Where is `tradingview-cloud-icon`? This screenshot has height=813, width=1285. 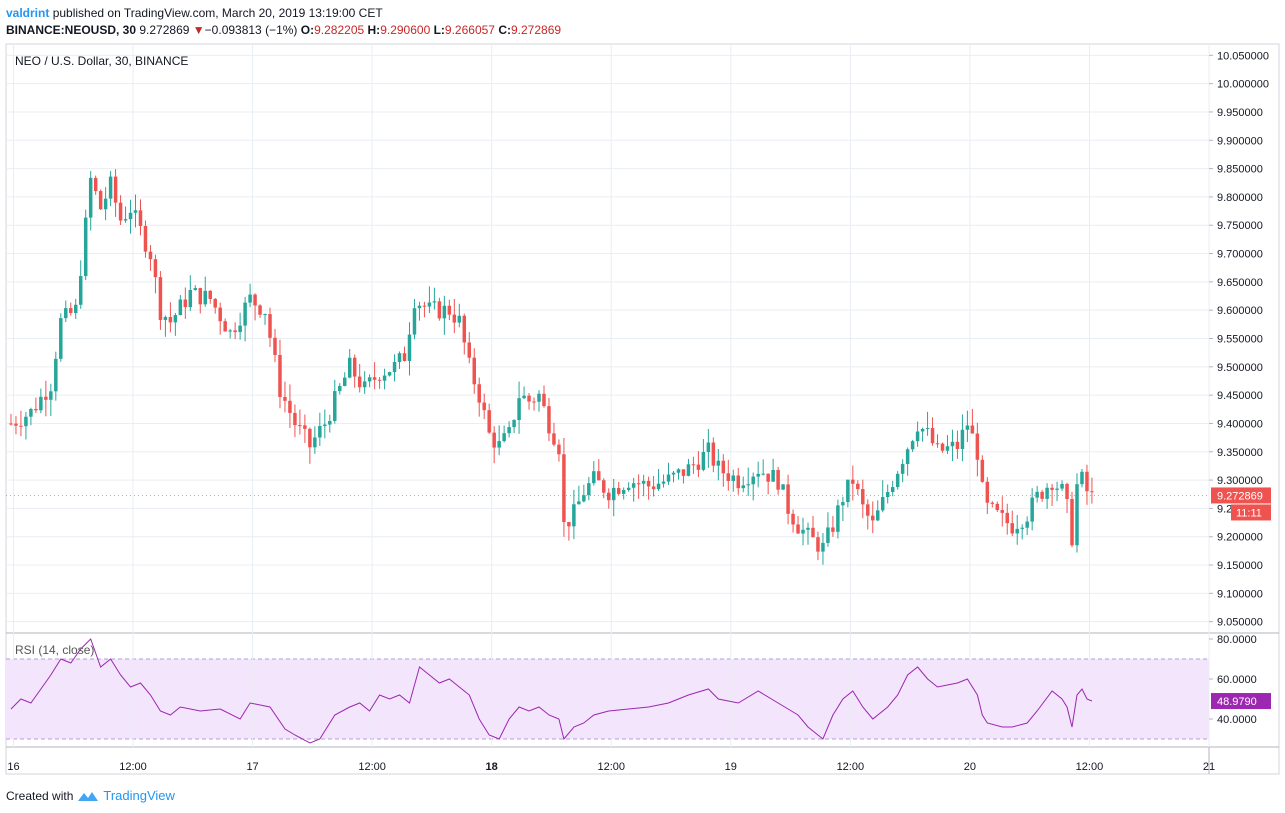
tradingview-cloud-icon is located at coordinates (88, 796).